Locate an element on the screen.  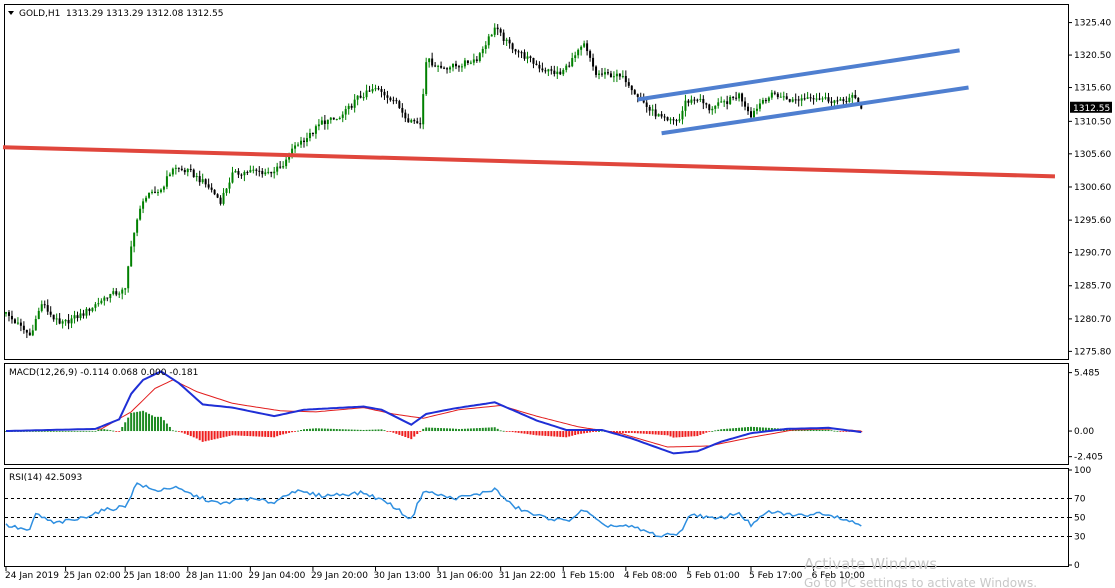
dropdown-triangle-icon is located at coordinates (11, 13).